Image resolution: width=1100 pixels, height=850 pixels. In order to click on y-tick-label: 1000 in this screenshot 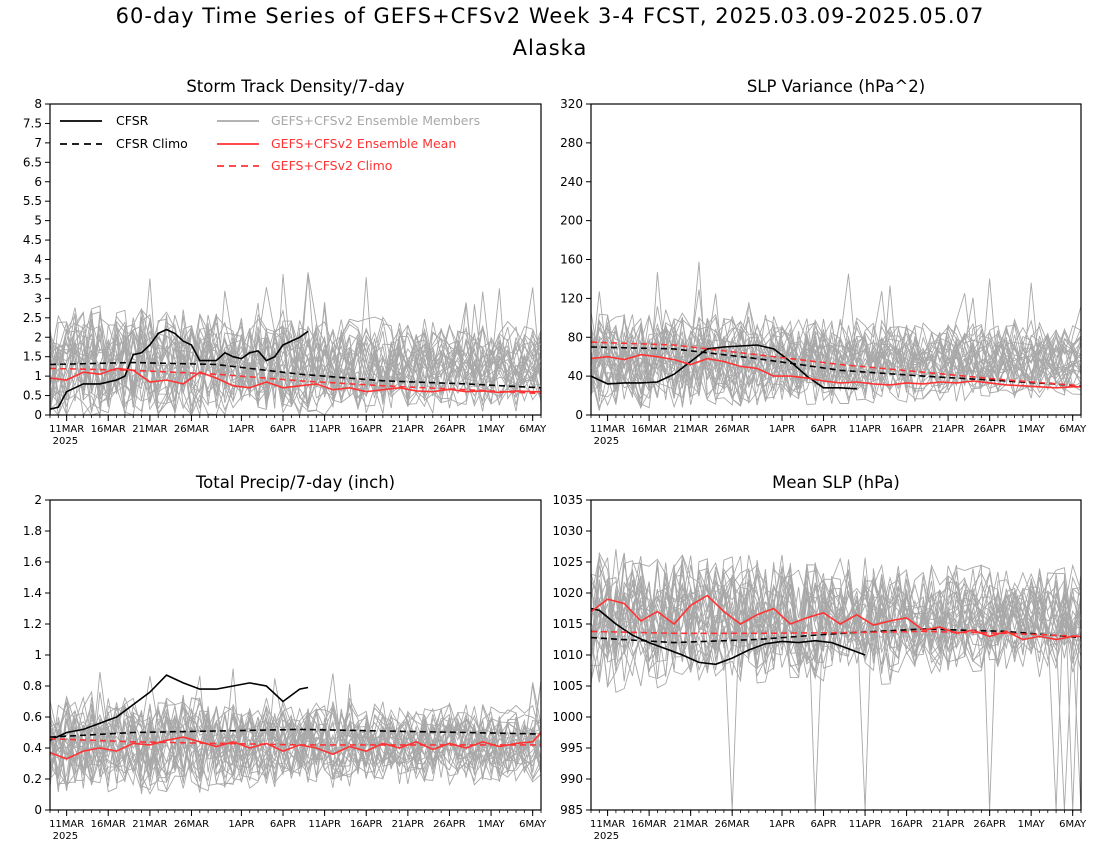, I will do `click(567, 717)`.